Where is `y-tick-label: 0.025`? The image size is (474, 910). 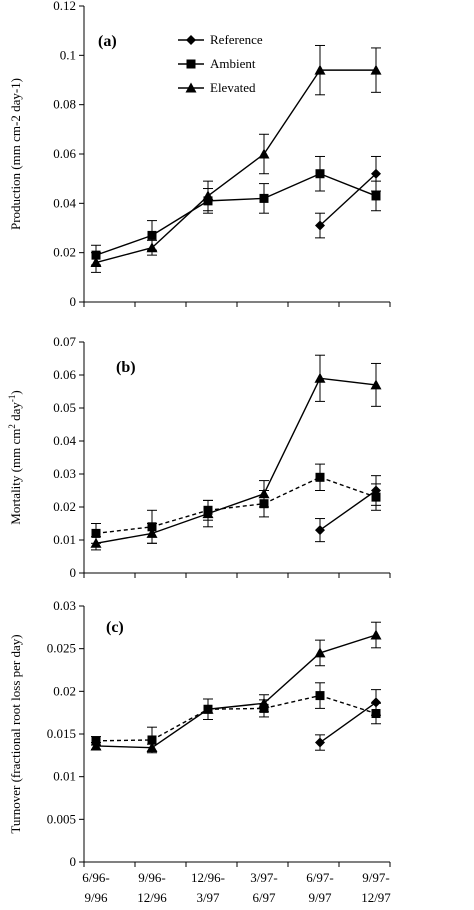
y-tick-label: 0.025 is located at coordinates (61, 648).